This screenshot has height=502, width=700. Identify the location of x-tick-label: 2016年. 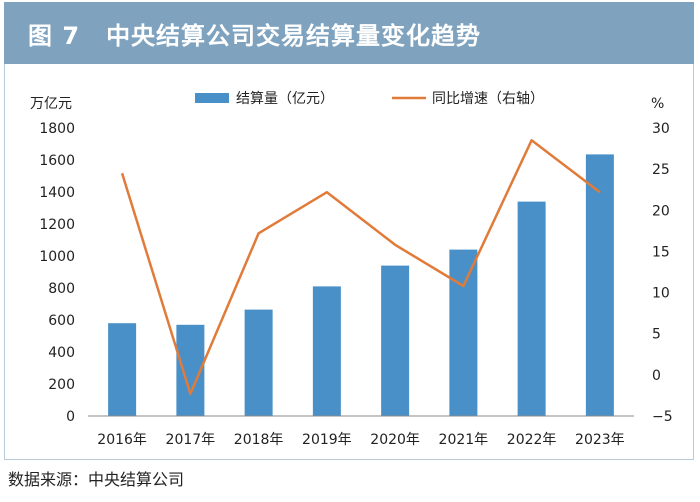
(122, 440).